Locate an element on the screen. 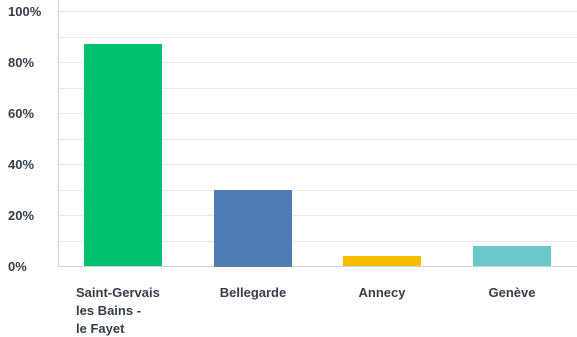  y-tick-label: 80% is located at coordinates (21, 62).